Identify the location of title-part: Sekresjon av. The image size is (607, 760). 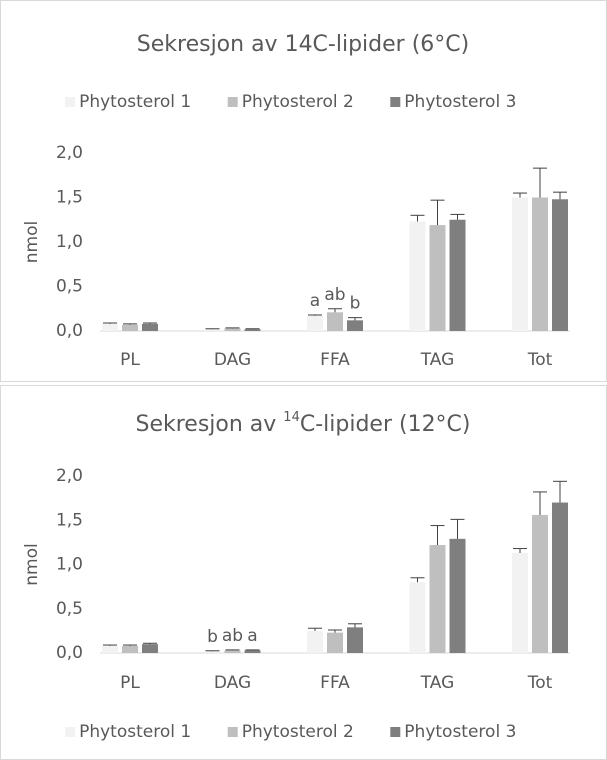
(209, 424).